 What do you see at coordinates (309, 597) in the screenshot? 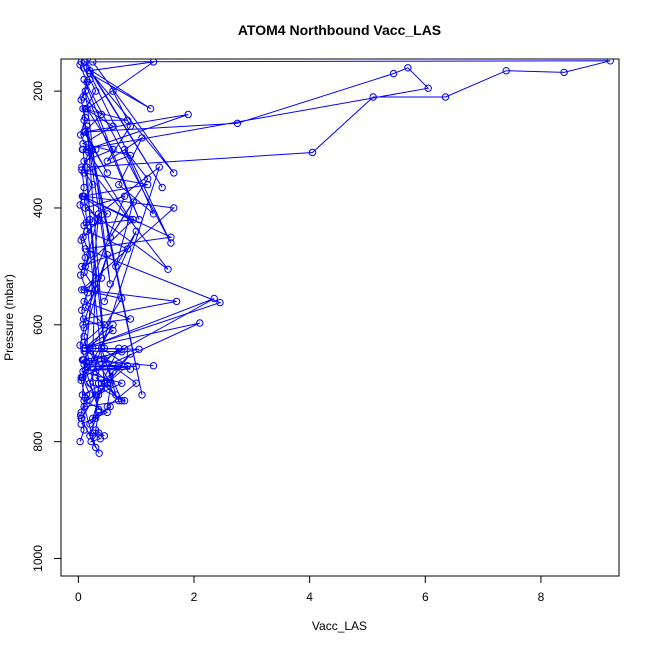
I see `x-tick-label: 4` at bounding box center [309, 597].